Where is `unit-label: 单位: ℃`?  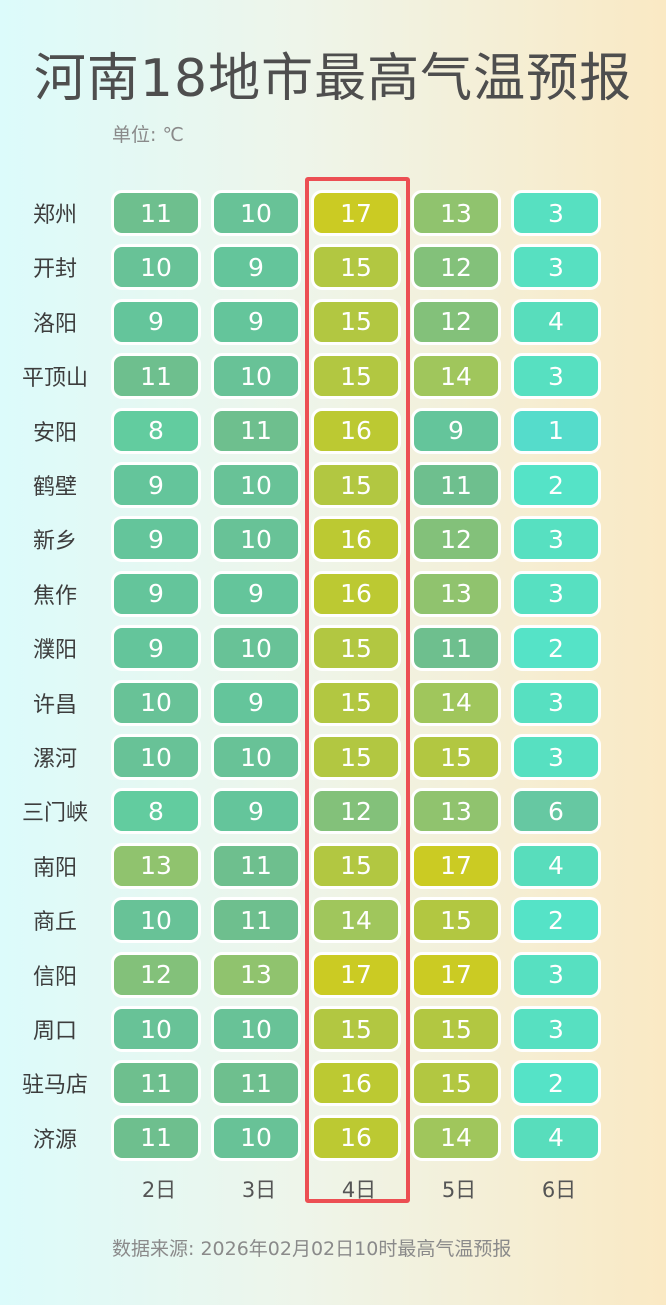
unit-label: 单位: ℃ is located at coordinates (148, 135).